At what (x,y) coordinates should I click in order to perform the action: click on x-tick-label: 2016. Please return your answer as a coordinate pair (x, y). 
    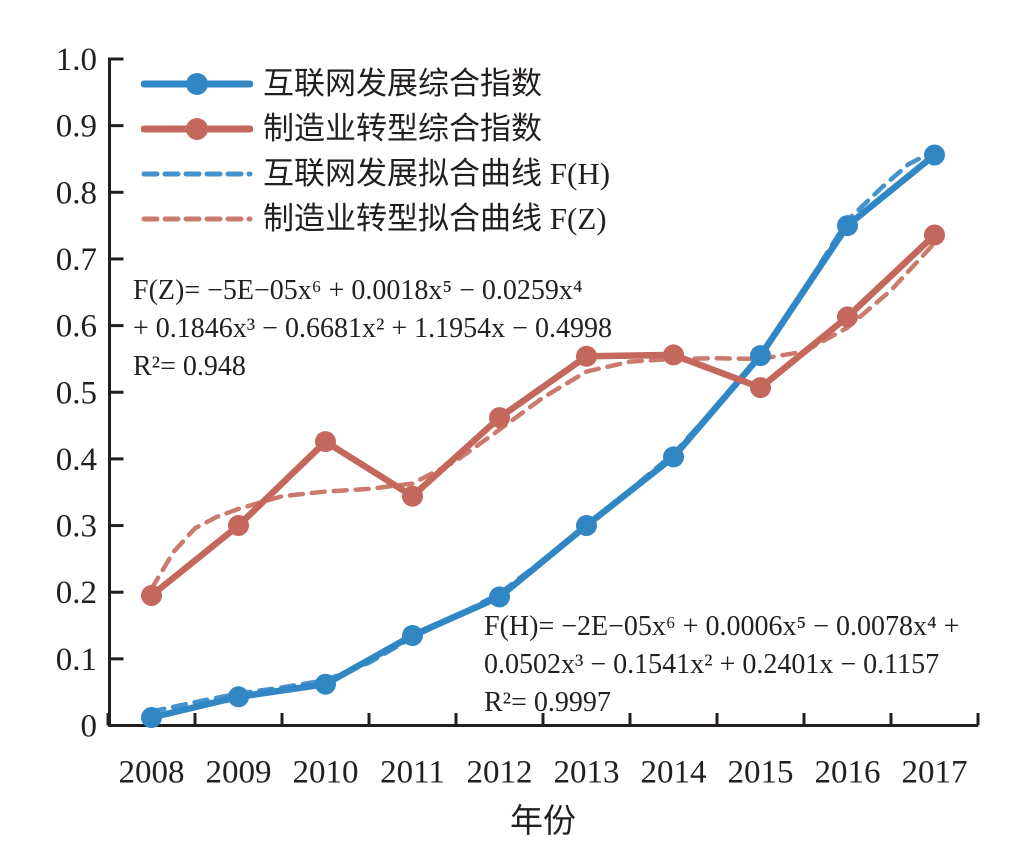
    Looking at the image, I should click on (848, 773).